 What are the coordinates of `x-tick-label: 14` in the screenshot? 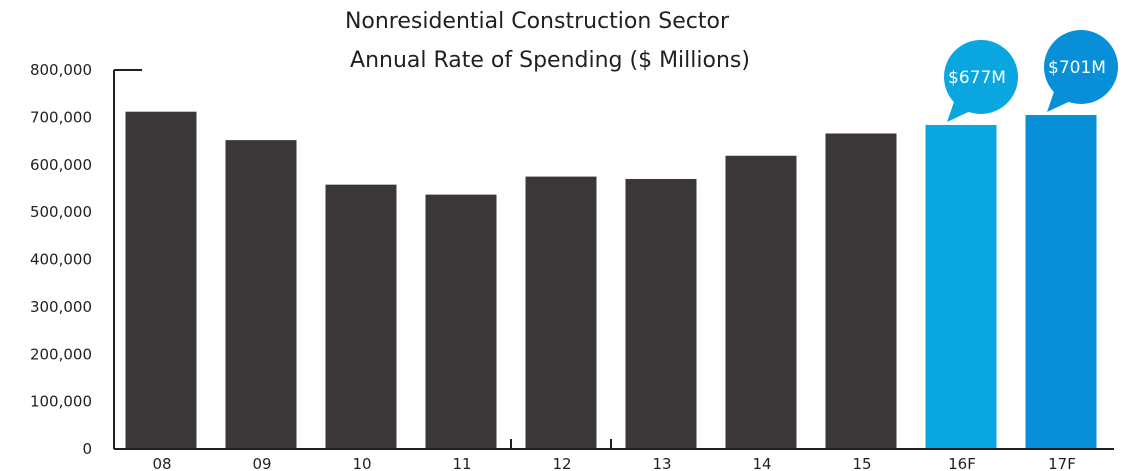 It's located at (761, 463).